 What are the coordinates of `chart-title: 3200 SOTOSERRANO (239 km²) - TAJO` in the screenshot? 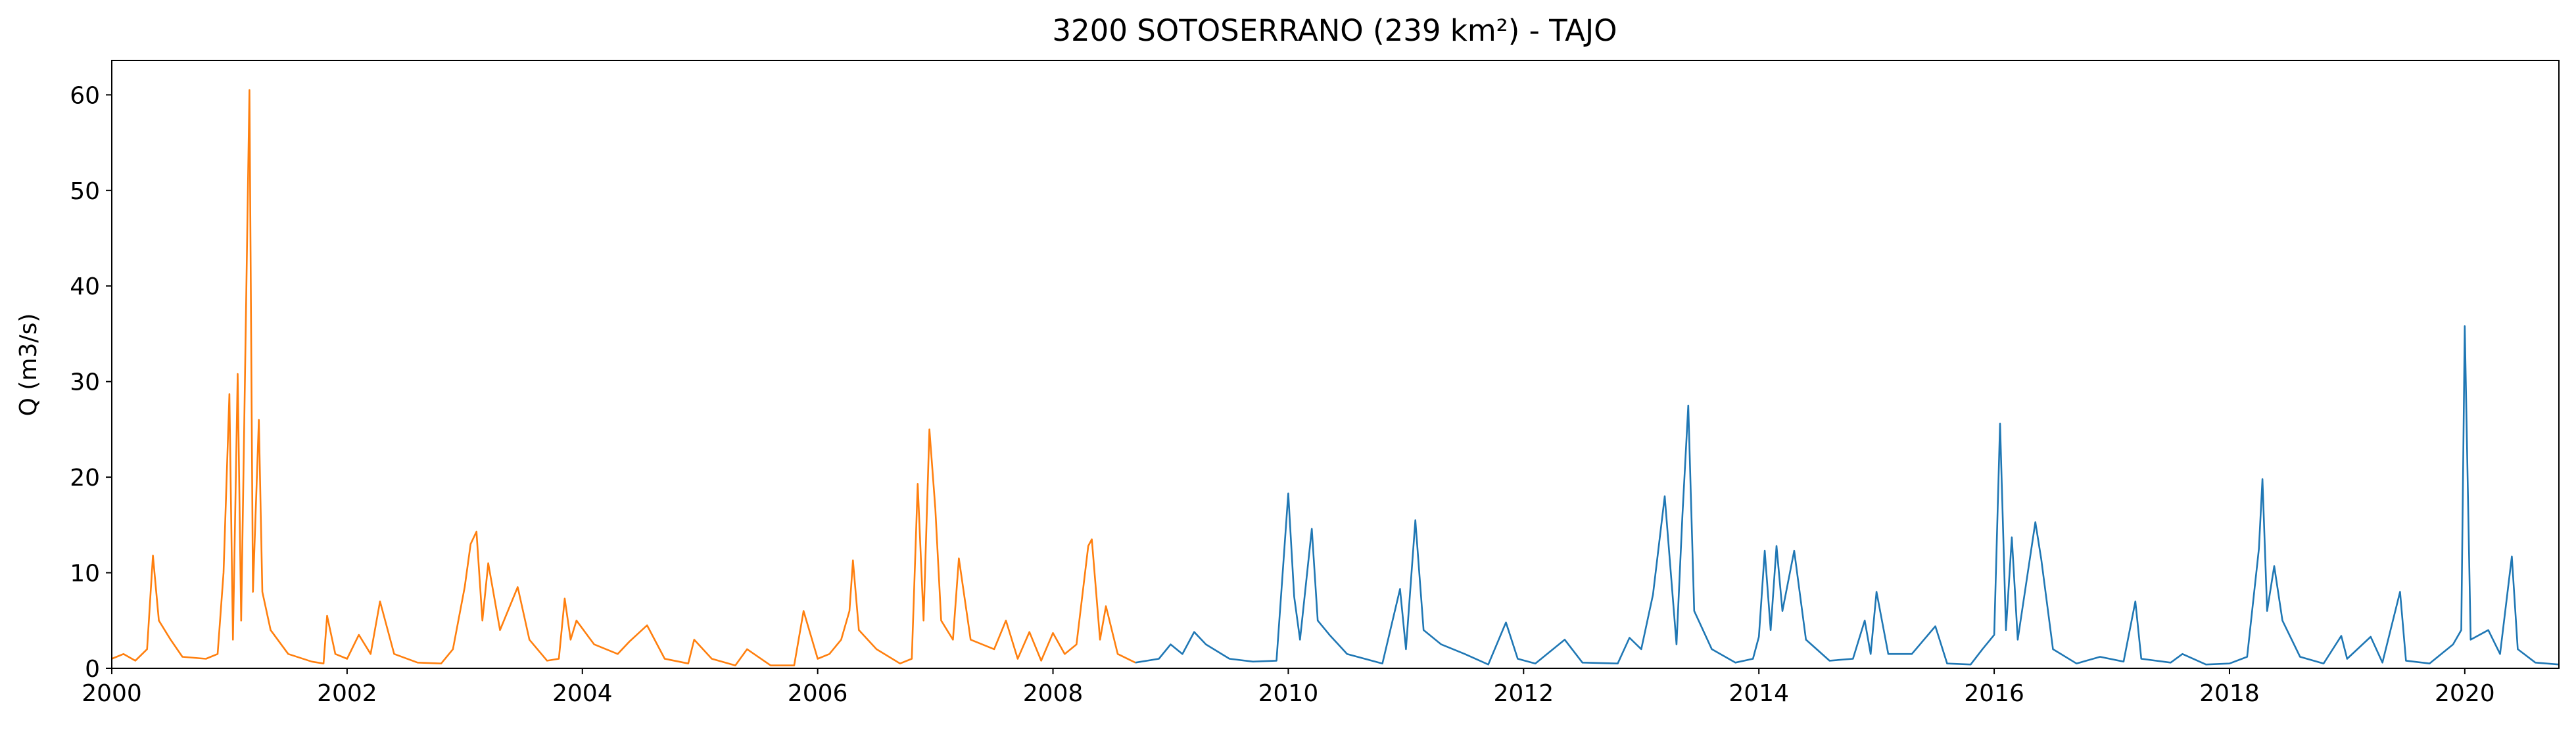 It's located at (1335, 31).